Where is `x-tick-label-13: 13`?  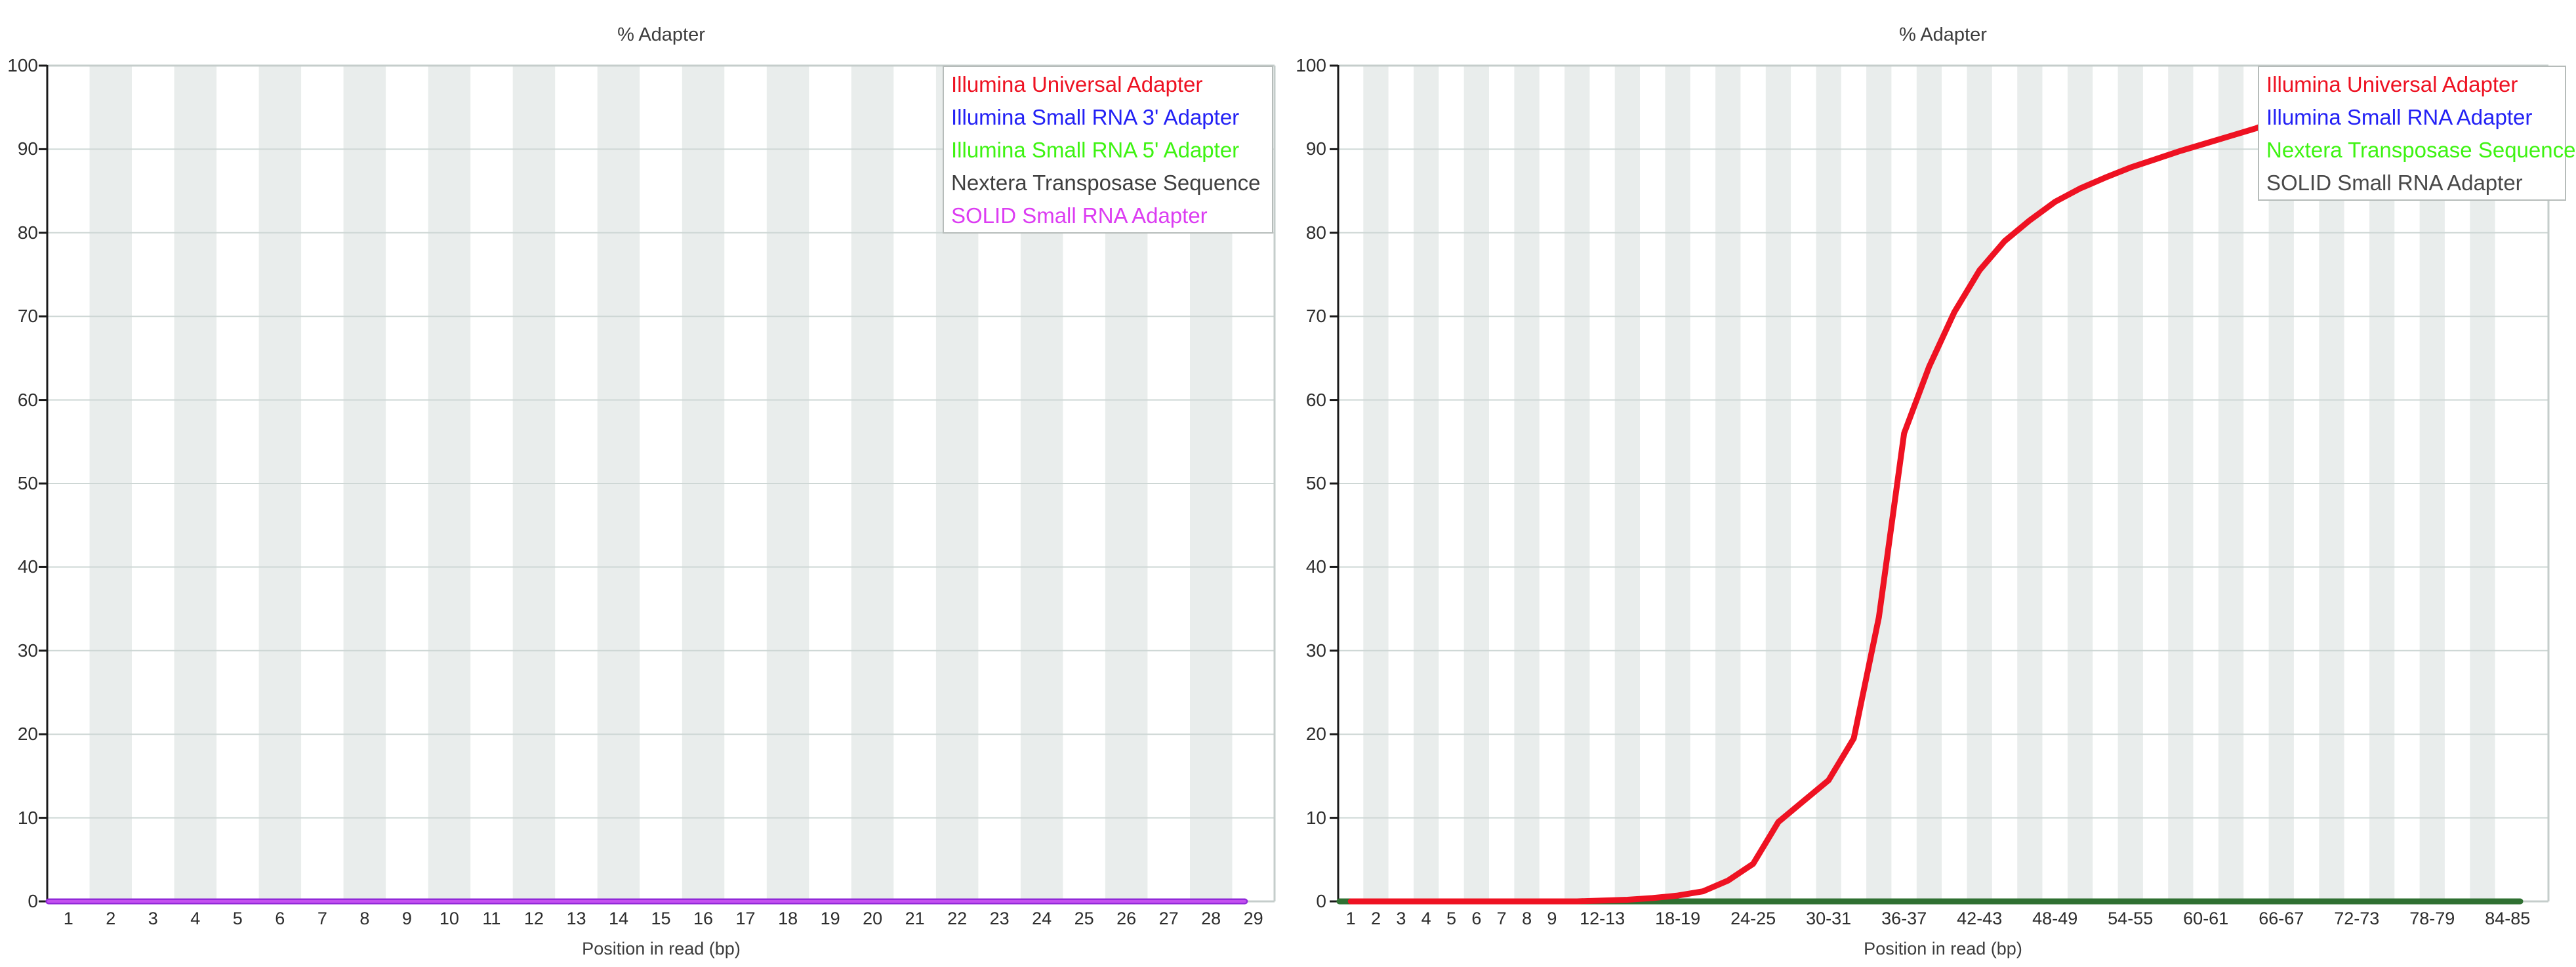 x-tick-label-13: 13 is located at coordinates (576, 918).